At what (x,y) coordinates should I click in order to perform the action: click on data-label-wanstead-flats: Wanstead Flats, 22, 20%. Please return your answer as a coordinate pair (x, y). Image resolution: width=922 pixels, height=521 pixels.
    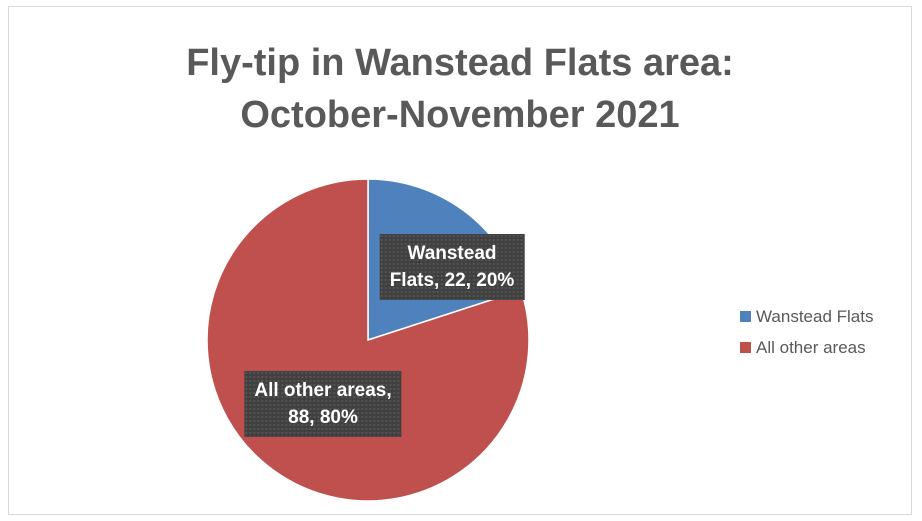
    Looking at the image, I should click on (452, 267).